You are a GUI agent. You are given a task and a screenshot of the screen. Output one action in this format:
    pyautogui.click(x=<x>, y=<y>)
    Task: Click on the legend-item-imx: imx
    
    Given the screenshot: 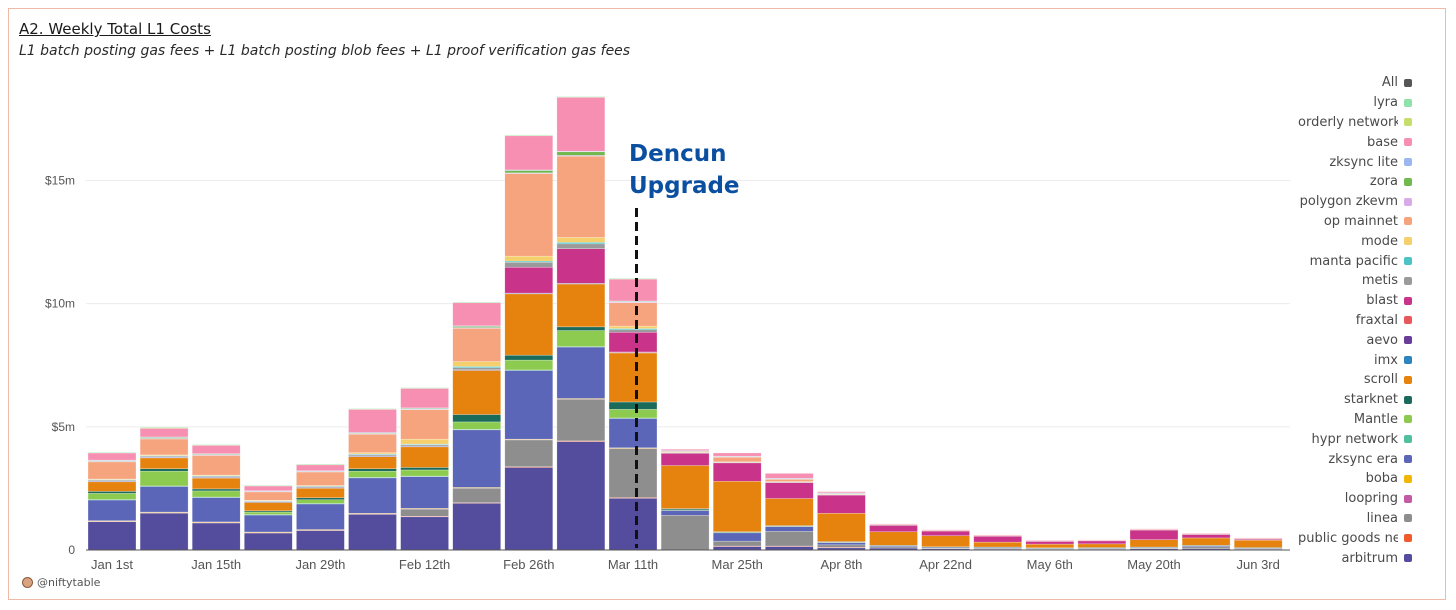 What is the action you would take?
    pyautogui.click(x=1351, y=360)
    